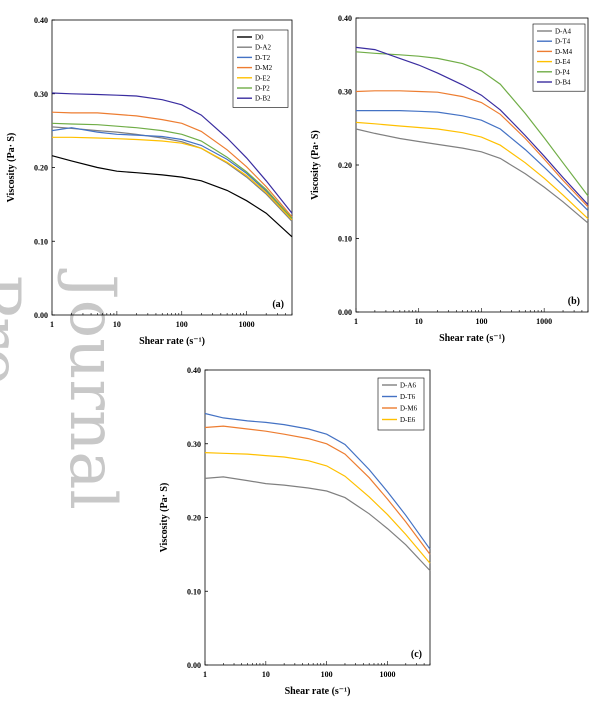  What do you see at coordinates (263, 78) in the screenshot?
I see `legend-label-d-e2: D-E2` at bounding box center [263, 78].